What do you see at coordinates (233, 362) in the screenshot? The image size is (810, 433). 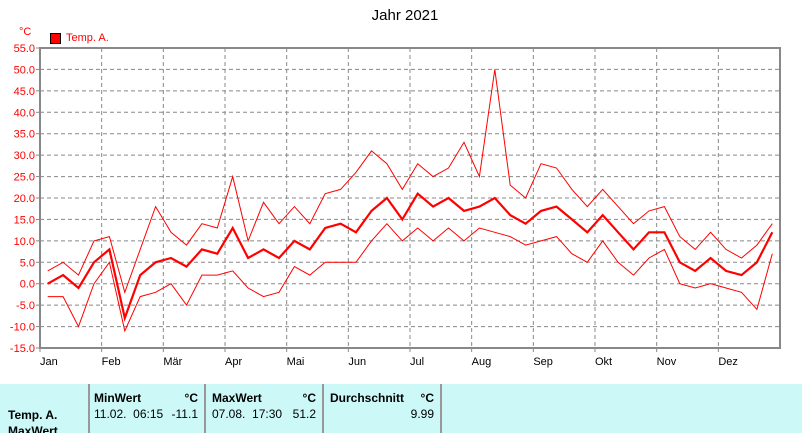 I see `x-tick-label: Apr` at bounding box center [233, 362].